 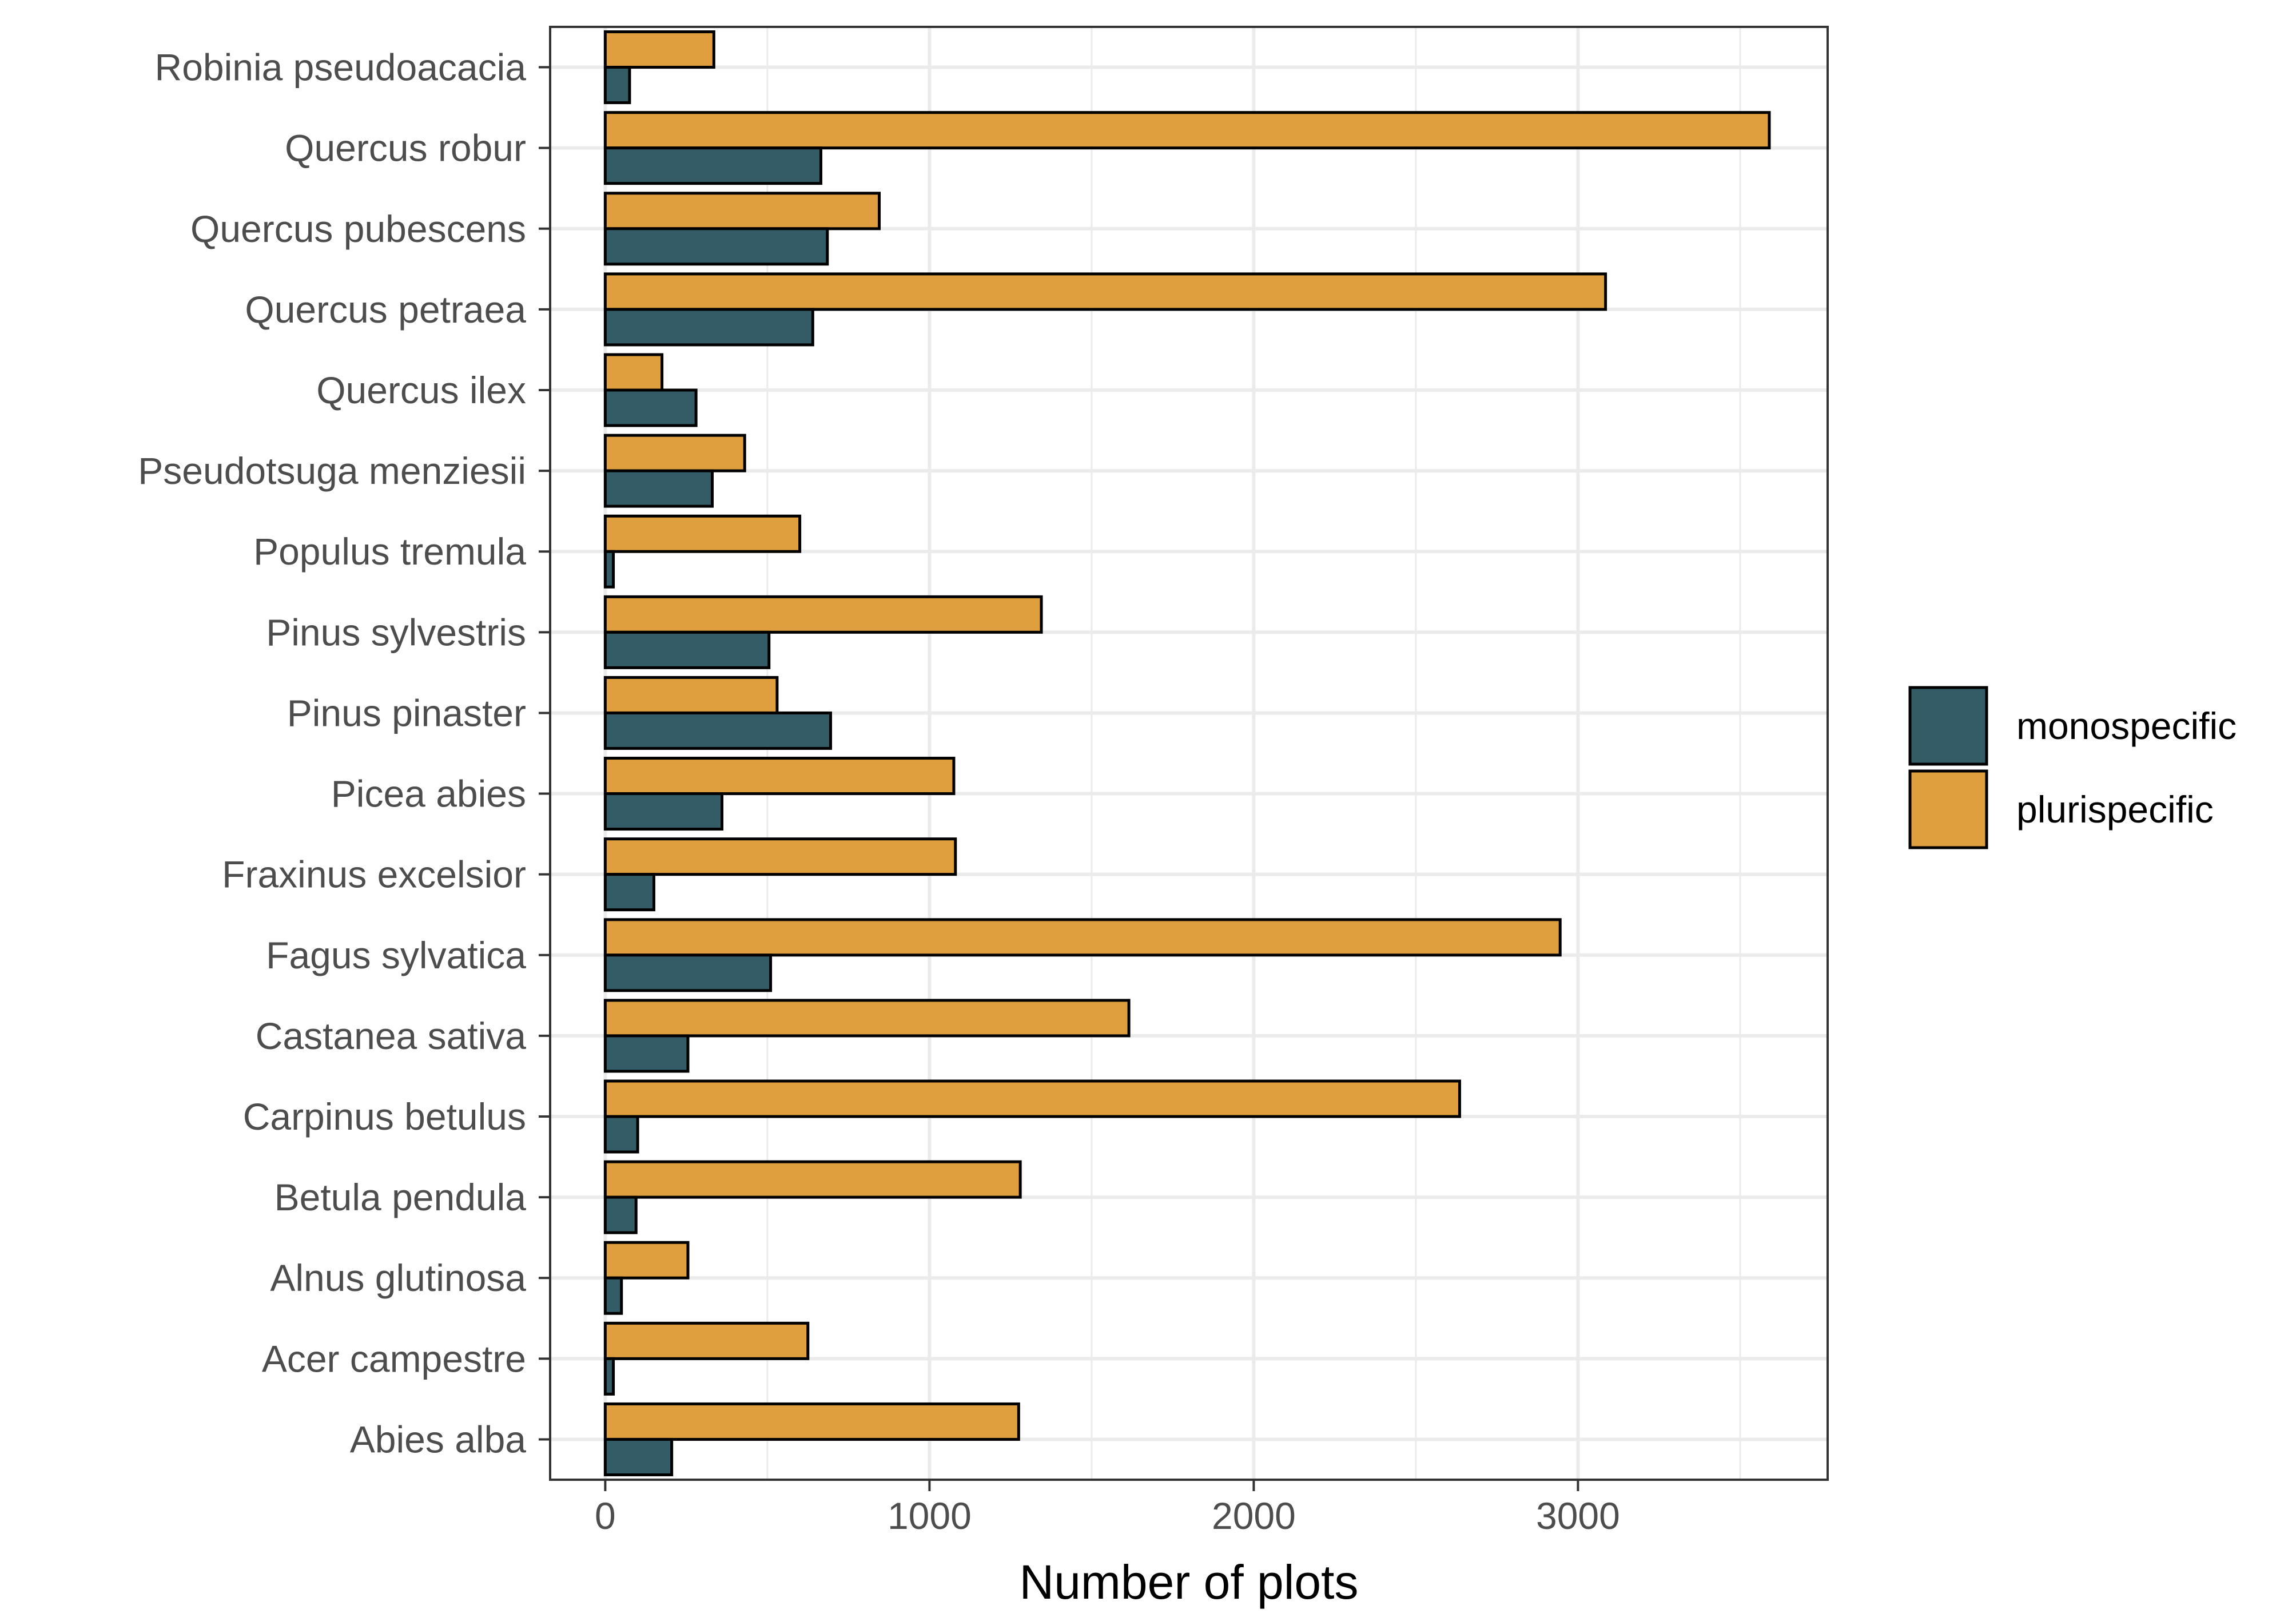 I want to click on y-tick-label: Fagus sylvatica, so click(x=396, y=955).